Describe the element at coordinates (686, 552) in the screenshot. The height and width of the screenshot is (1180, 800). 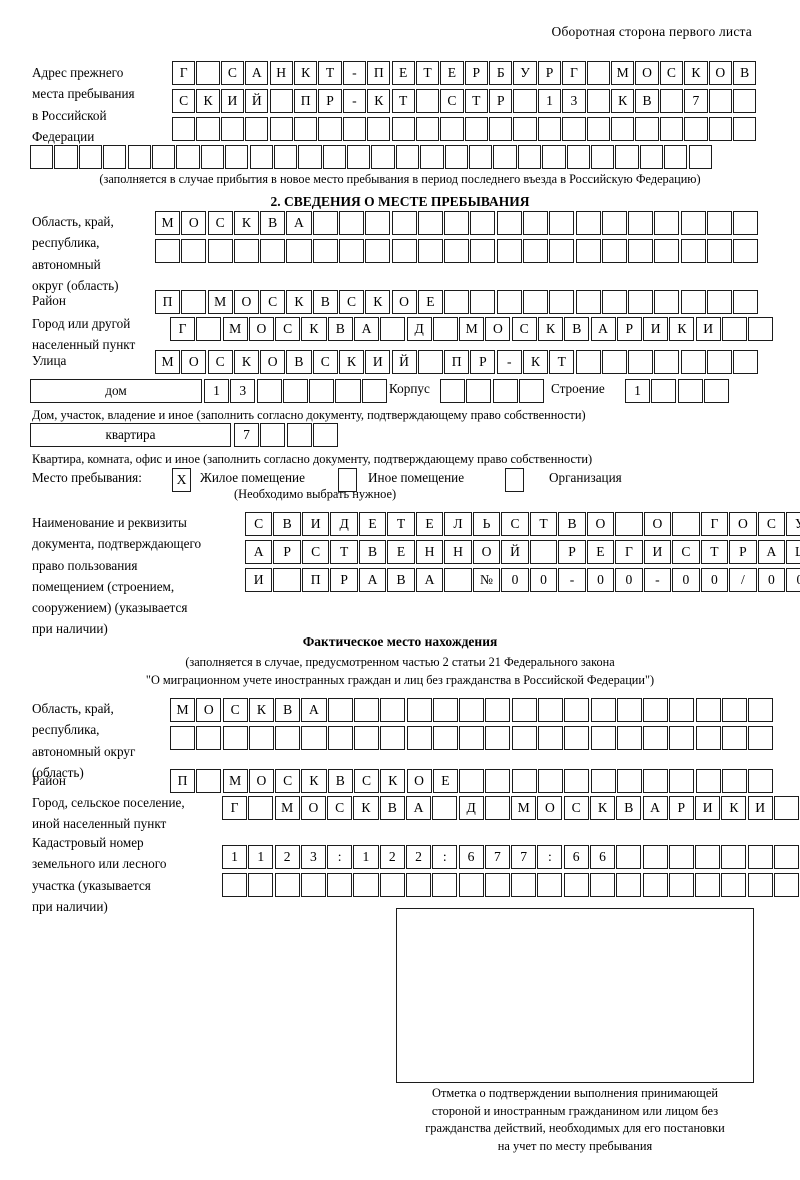
I see `document-r2-cell-16: С` at that location.